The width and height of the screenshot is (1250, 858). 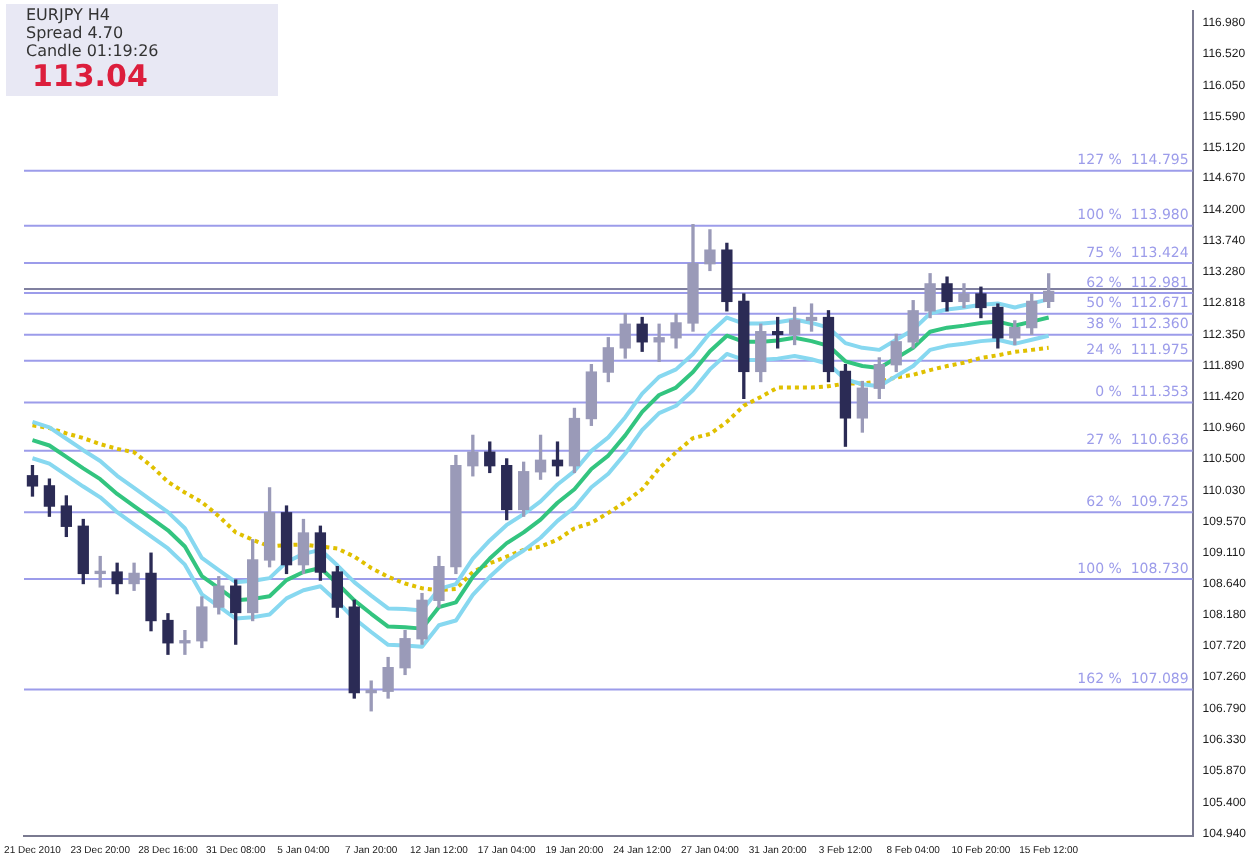 I want to click on annotation: Spread 4.70, so click(x=76, y=33).